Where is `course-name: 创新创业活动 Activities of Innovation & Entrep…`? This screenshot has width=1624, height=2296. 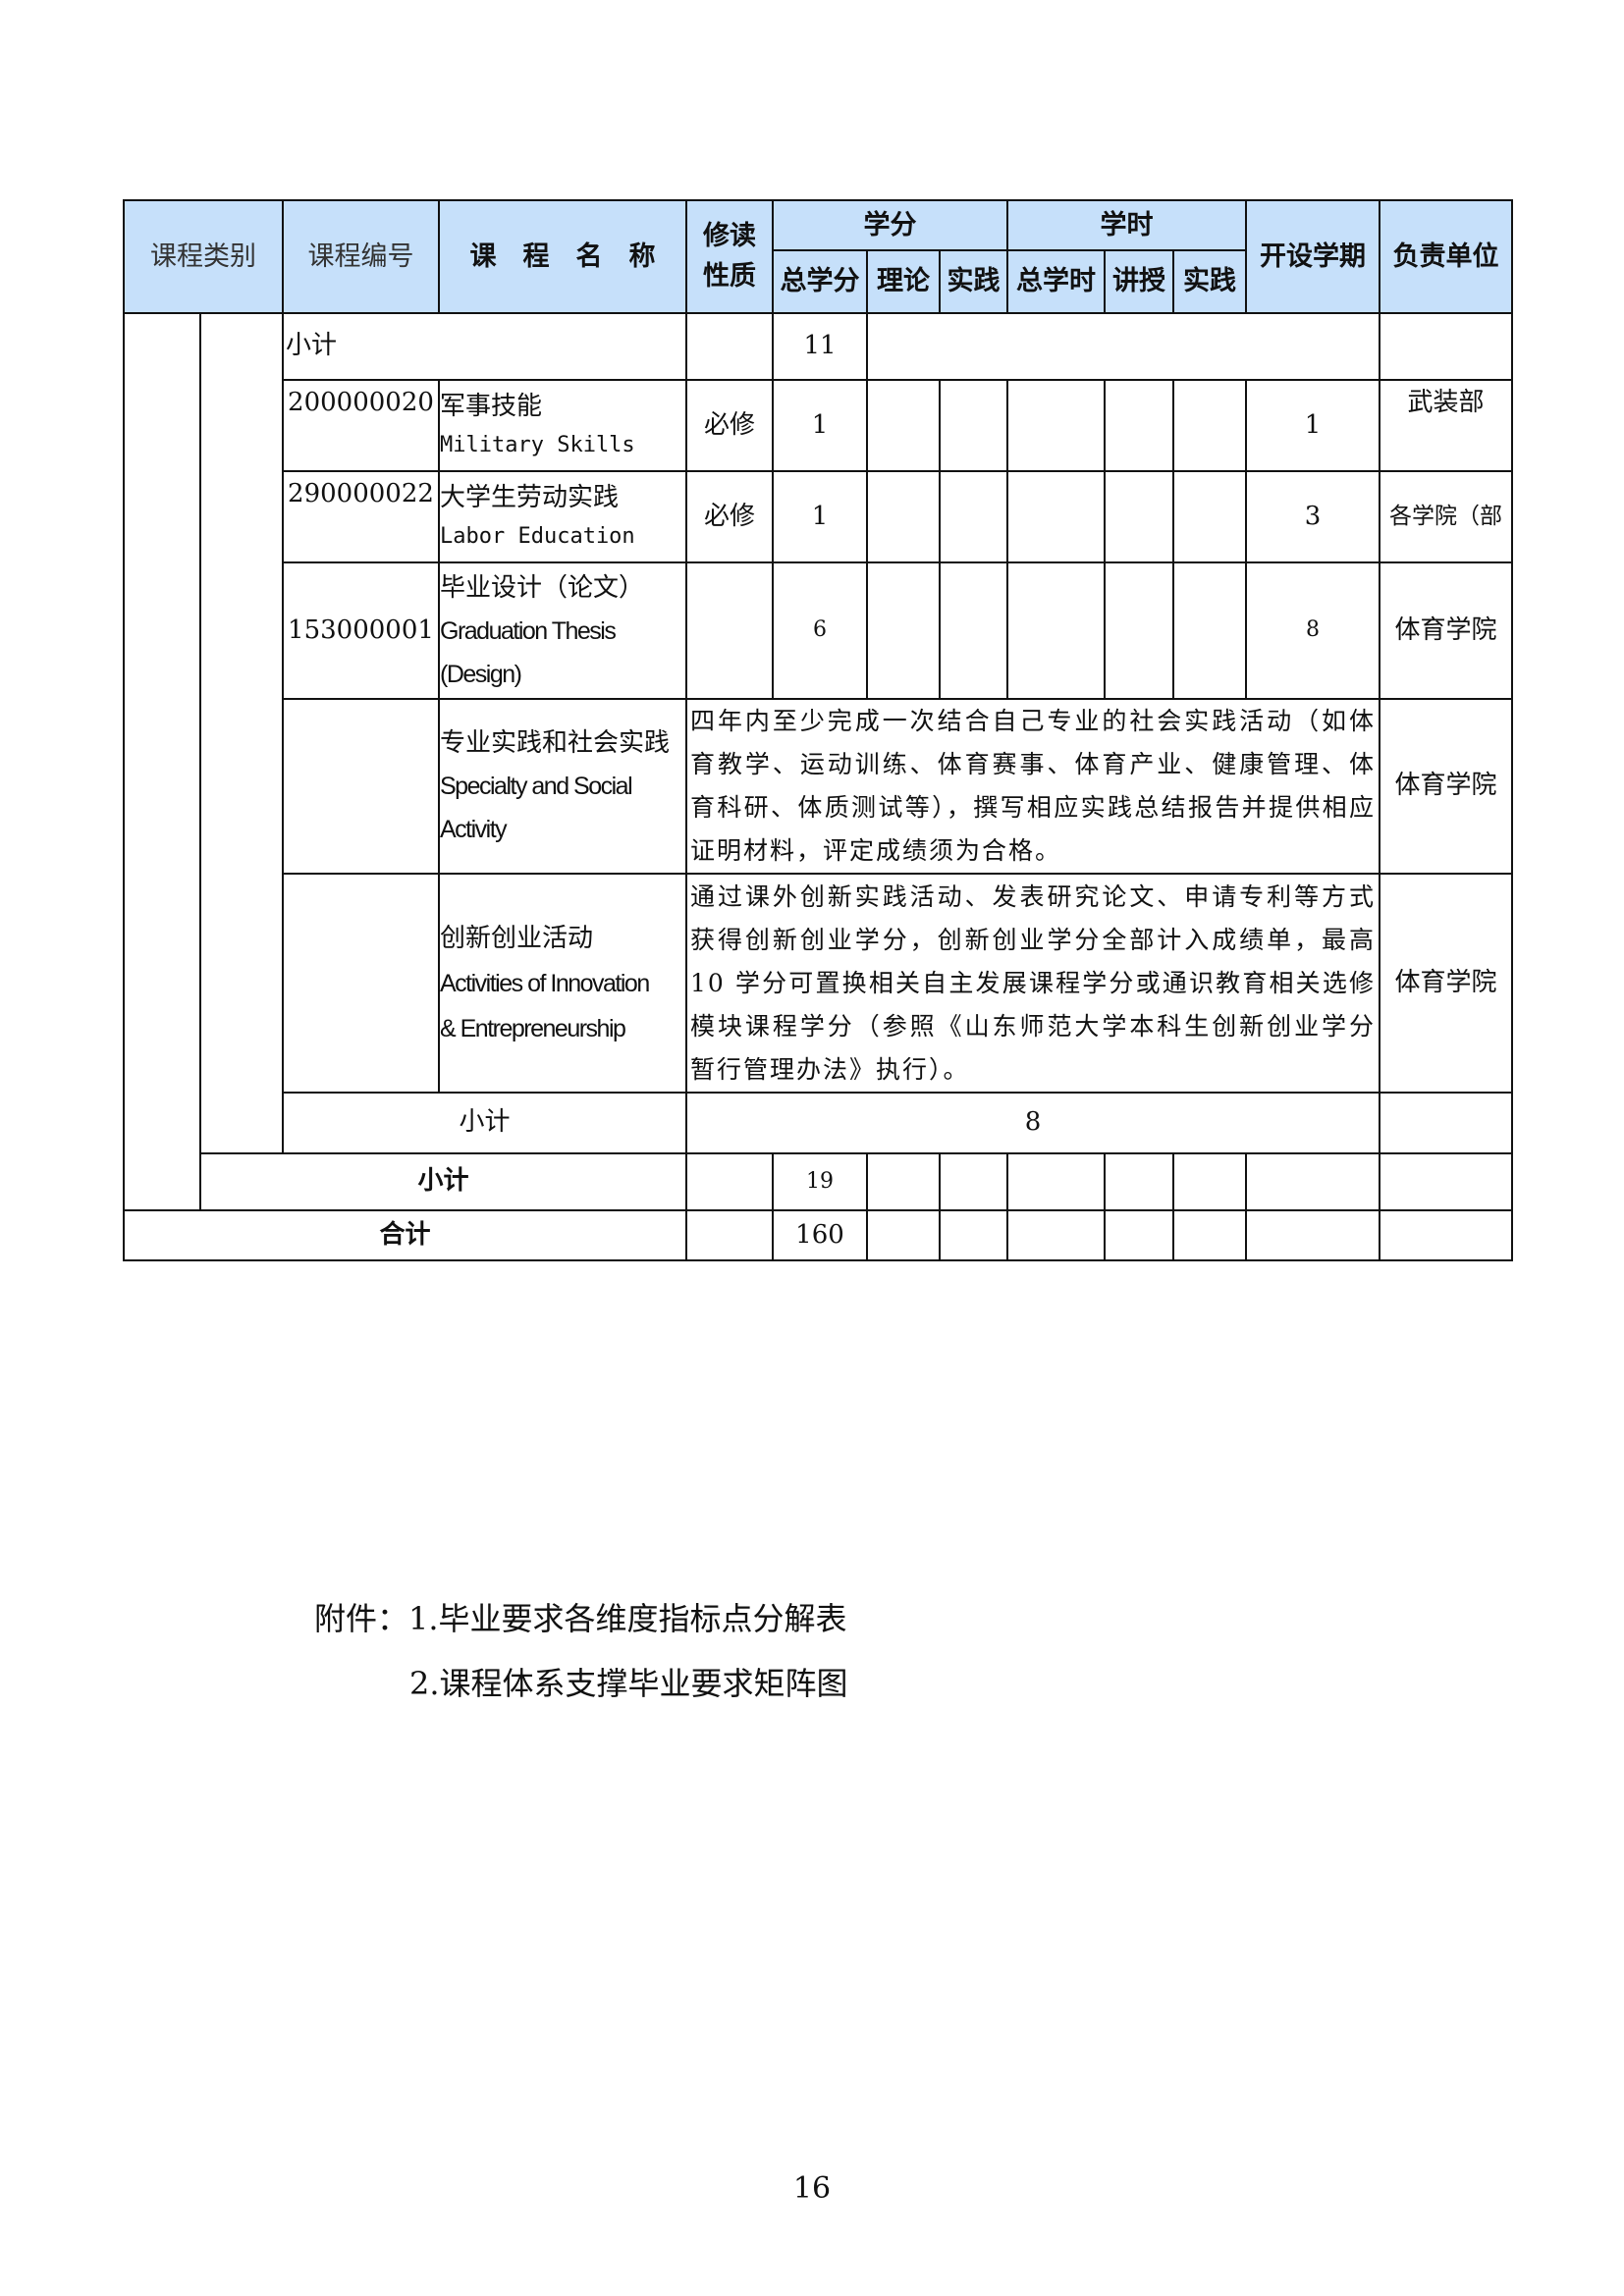
course-name: 创新创业活动 Activities of Innovation & Entrep… is located at coordinates (562, 984).